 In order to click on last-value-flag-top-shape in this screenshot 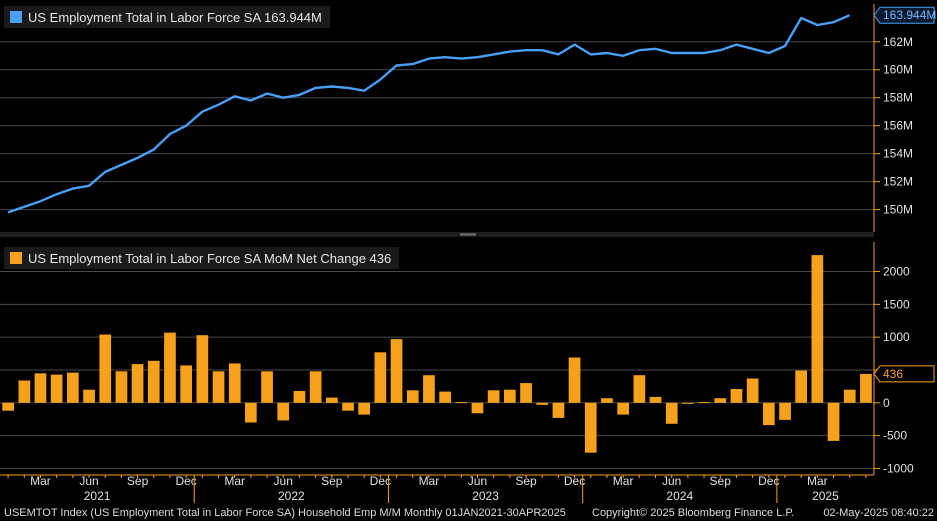, I will do `click(904, 15)`.